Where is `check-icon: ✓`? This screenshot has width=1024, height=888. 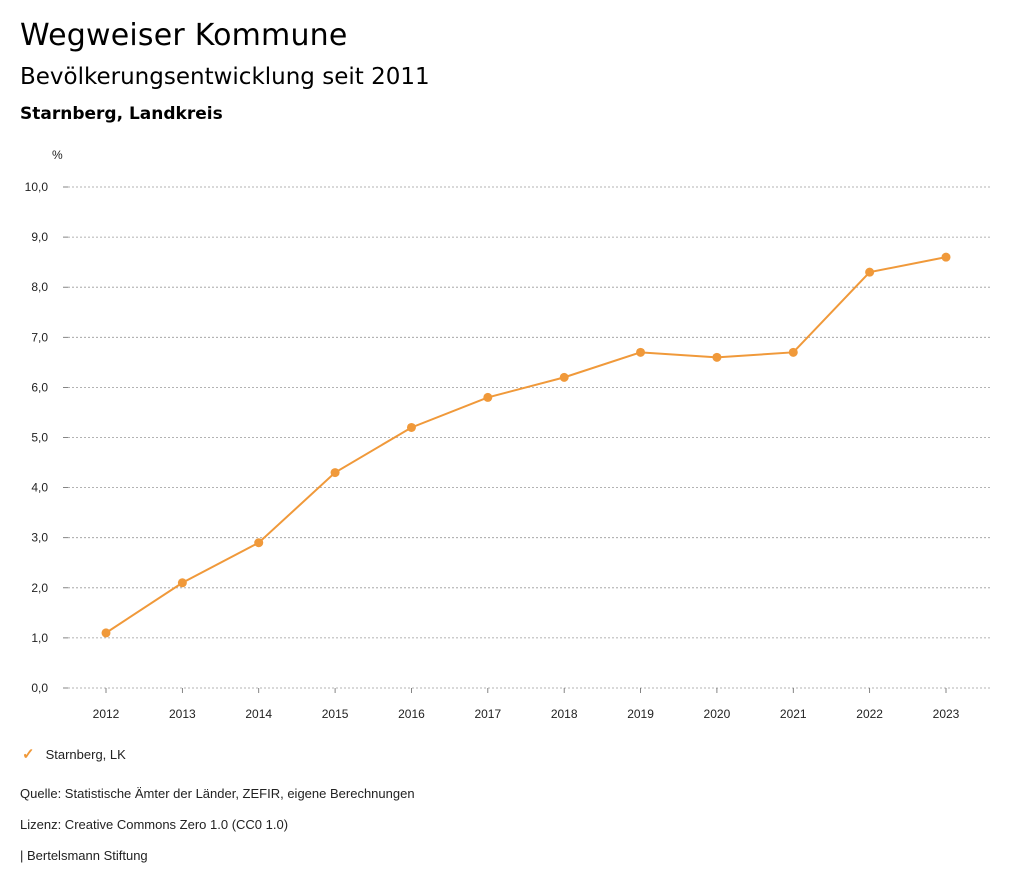
check-icon: ✓ is located at coordinates (28, 754).